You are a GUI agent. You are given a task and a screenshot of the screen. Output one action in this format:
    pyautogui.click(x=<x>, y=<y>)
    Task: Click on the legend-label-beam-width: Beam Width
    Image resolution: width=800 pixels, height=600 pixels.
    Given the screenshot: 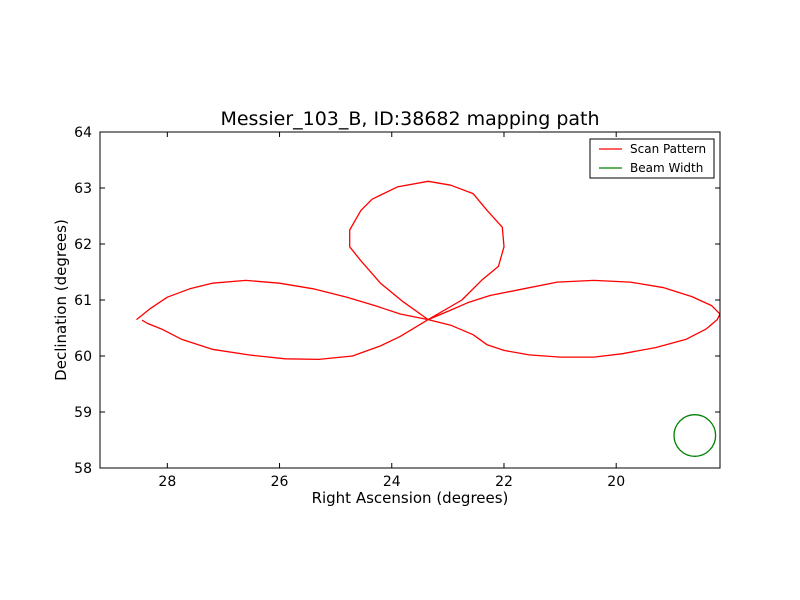 What is the action you would take?
    pyautogui.click(x=666, y=168)
    